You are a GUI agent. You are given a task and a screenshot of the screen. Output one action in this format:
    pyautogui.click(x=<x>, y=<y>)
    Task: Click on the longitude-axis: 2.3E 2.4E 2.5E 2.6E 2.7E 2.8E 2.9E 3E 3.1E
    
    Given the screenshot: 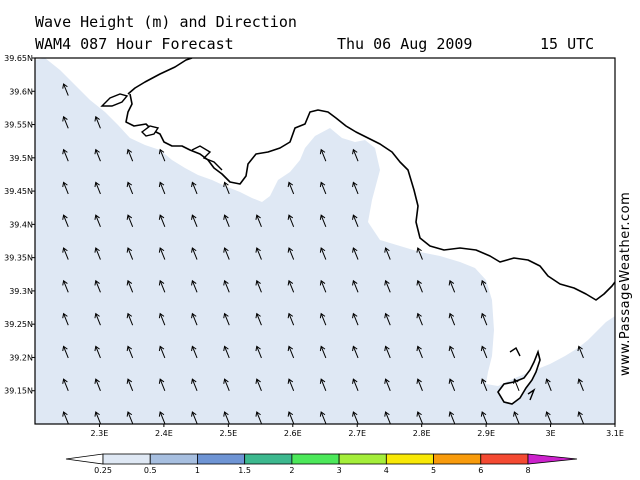 What is the action you would take?
    pyautogui.click(x=357, y=431)
    